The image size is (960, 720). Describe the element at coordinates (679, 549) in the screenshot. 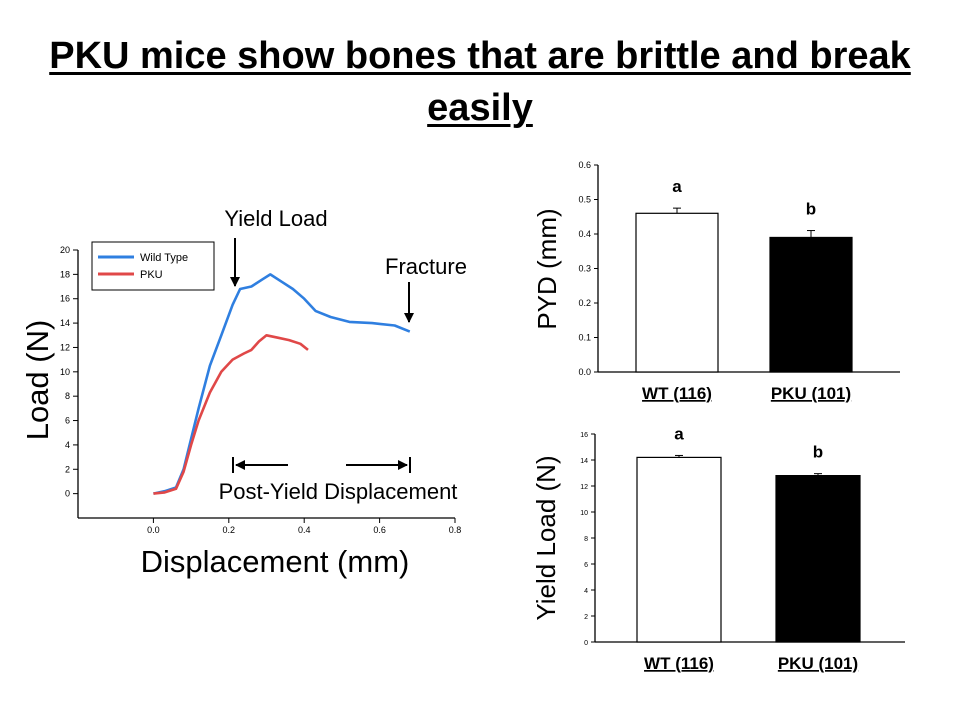

I see `yield-load-bar-wt` at that location.